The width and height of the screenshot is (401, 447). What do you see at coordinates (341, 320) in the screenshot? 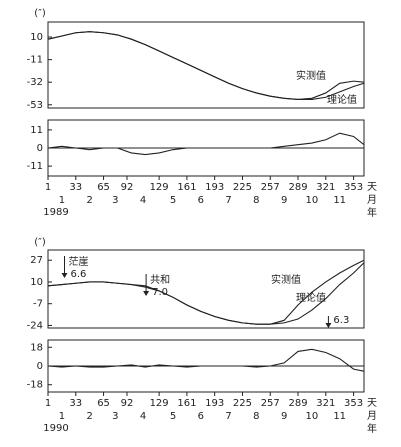
I see `event-magnitude: 6.3` at bounding box center [341, 320].